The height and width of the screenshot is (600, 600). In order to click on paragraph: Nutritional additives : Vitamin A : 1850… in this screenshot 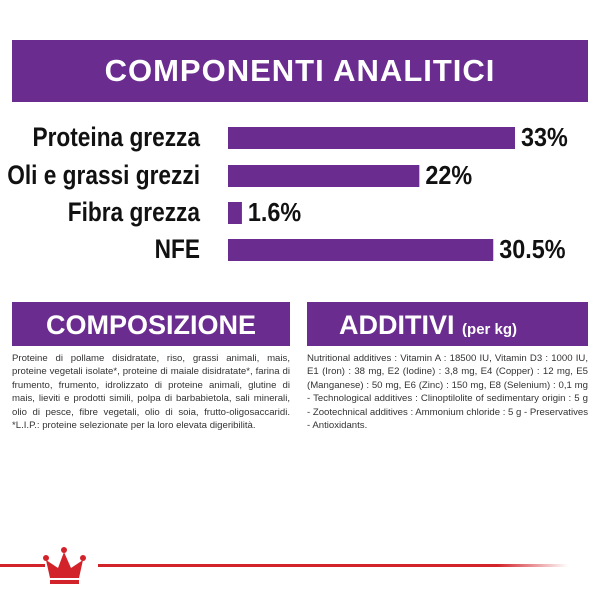, I will do `click(448, 392)`.